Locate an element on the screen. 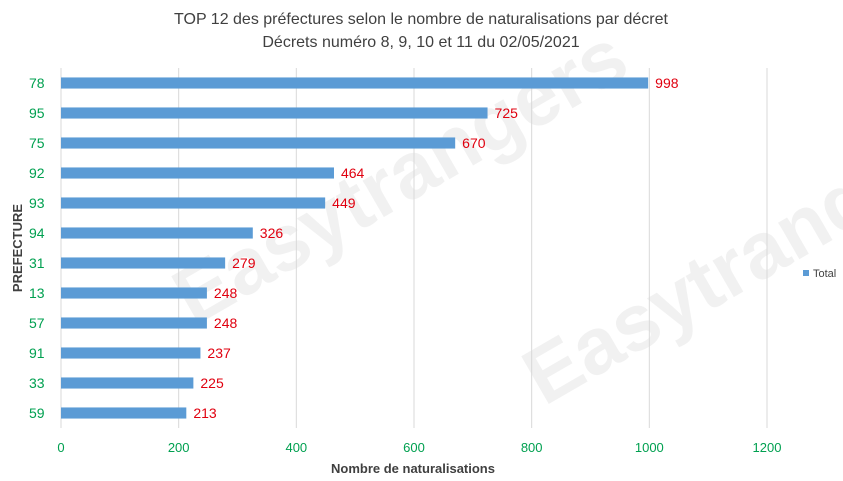 The height and width of the screenshot is (481, 843). legend-swatch is located at coordinates (806, 273).